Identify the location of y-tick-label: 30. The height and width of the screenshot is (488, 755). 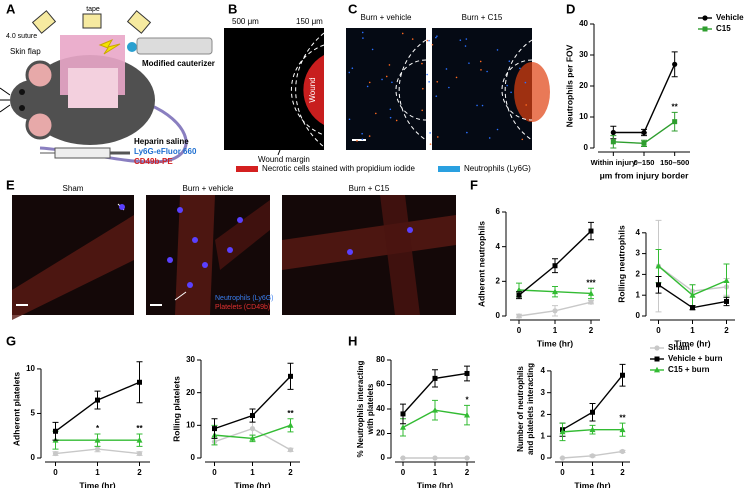
(190, 359).